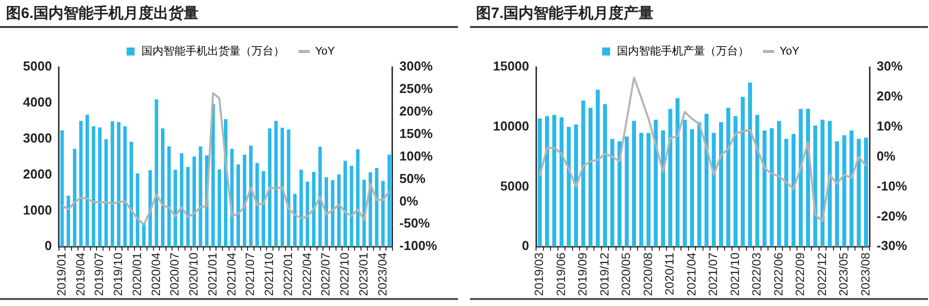  What do you see at coordinates (416, 133) in the screenshot?
I see `y2-tick-label: 150%` at bounding box center [416, 133].